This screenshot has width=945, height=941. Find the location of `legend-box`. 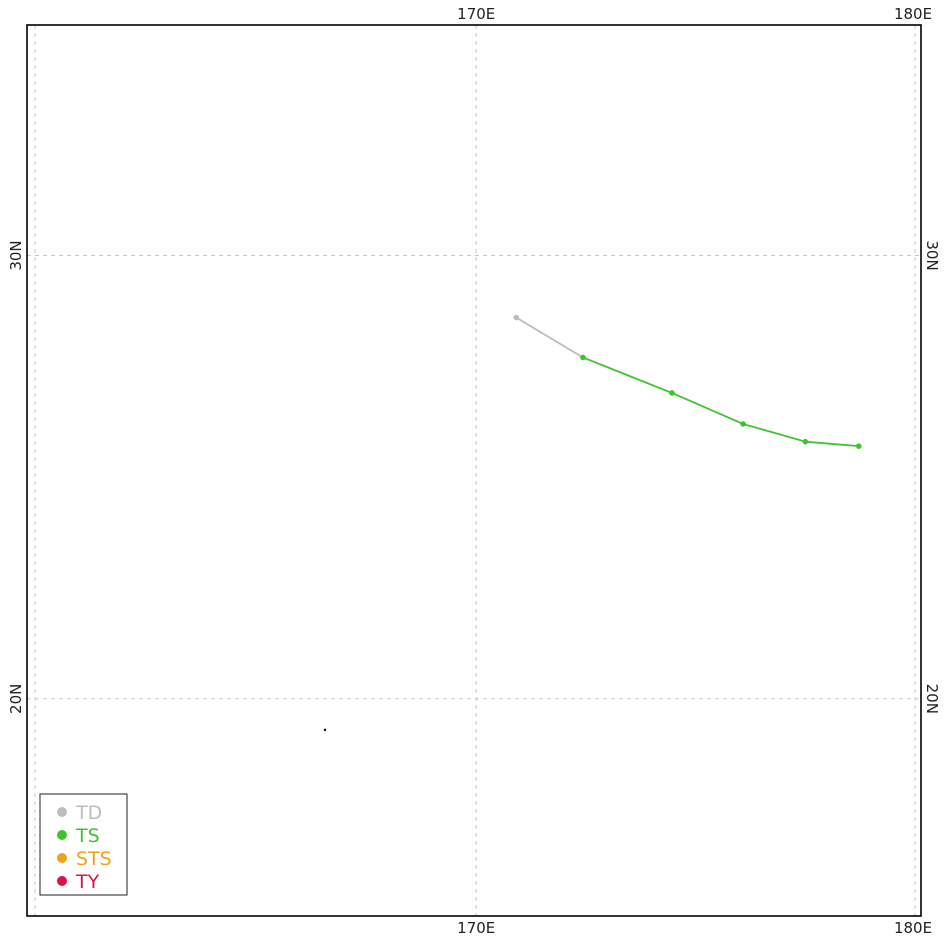

legend-box is located at coordinates (83, 844).